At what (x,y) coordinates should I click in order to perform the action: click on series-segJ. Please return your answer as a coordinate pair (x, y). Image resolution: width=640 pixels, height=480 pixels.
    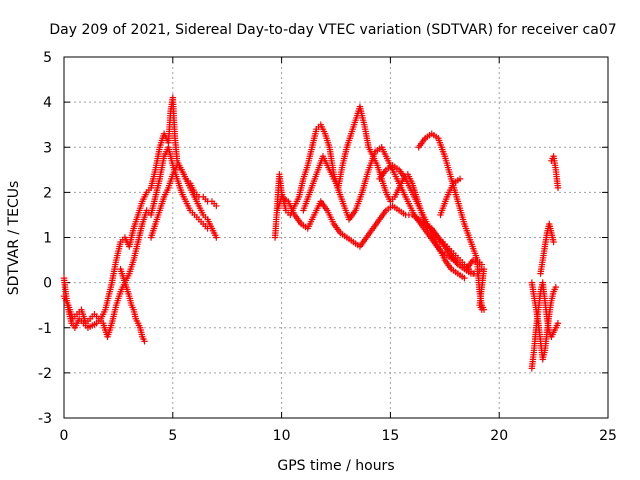
    Looking at the image, I should click on (450, 197).